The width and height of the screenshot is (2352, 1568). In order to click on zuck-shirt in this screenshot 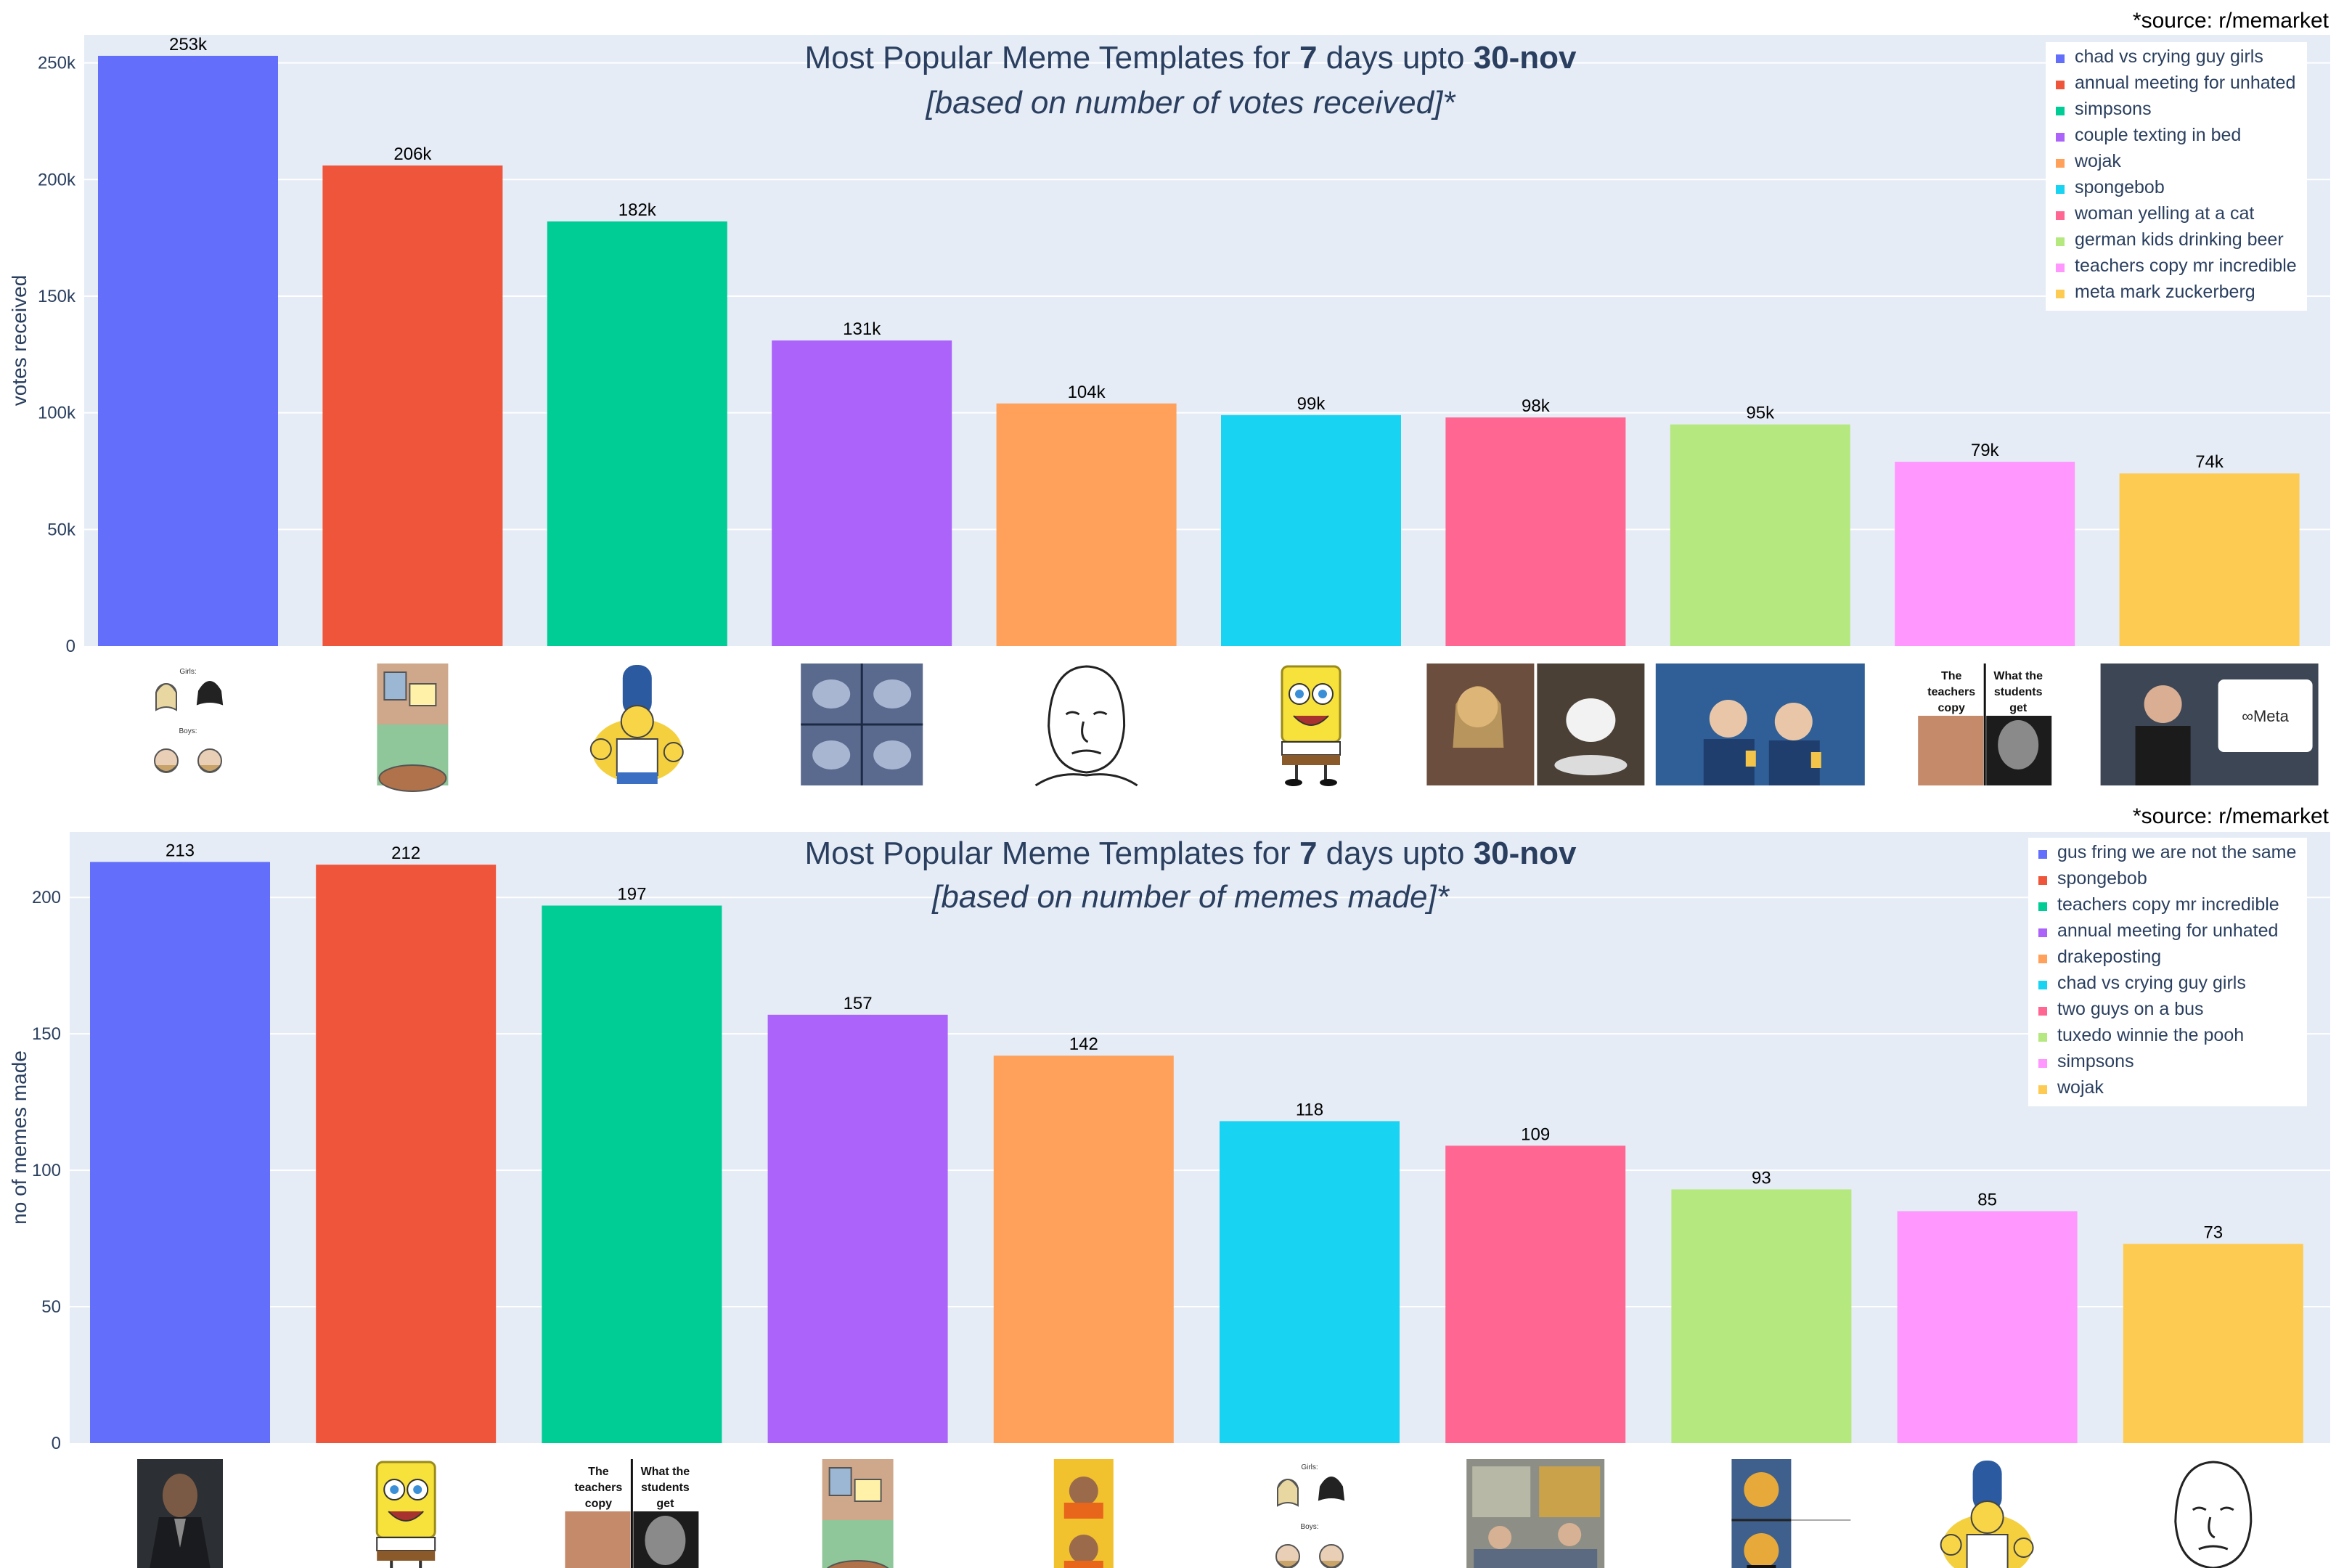, I will do `click(2163, 756)`.